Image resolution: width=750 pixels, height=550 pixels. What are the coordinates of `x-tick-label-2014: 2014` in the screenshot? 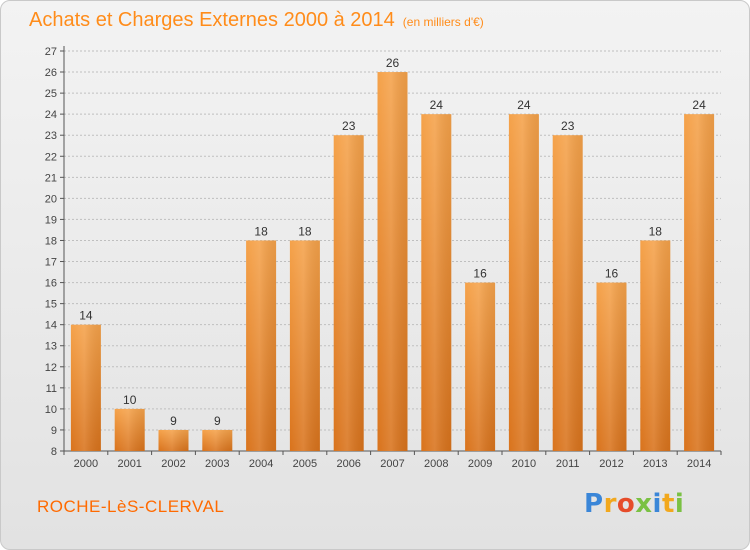 It's located at (699, 464).